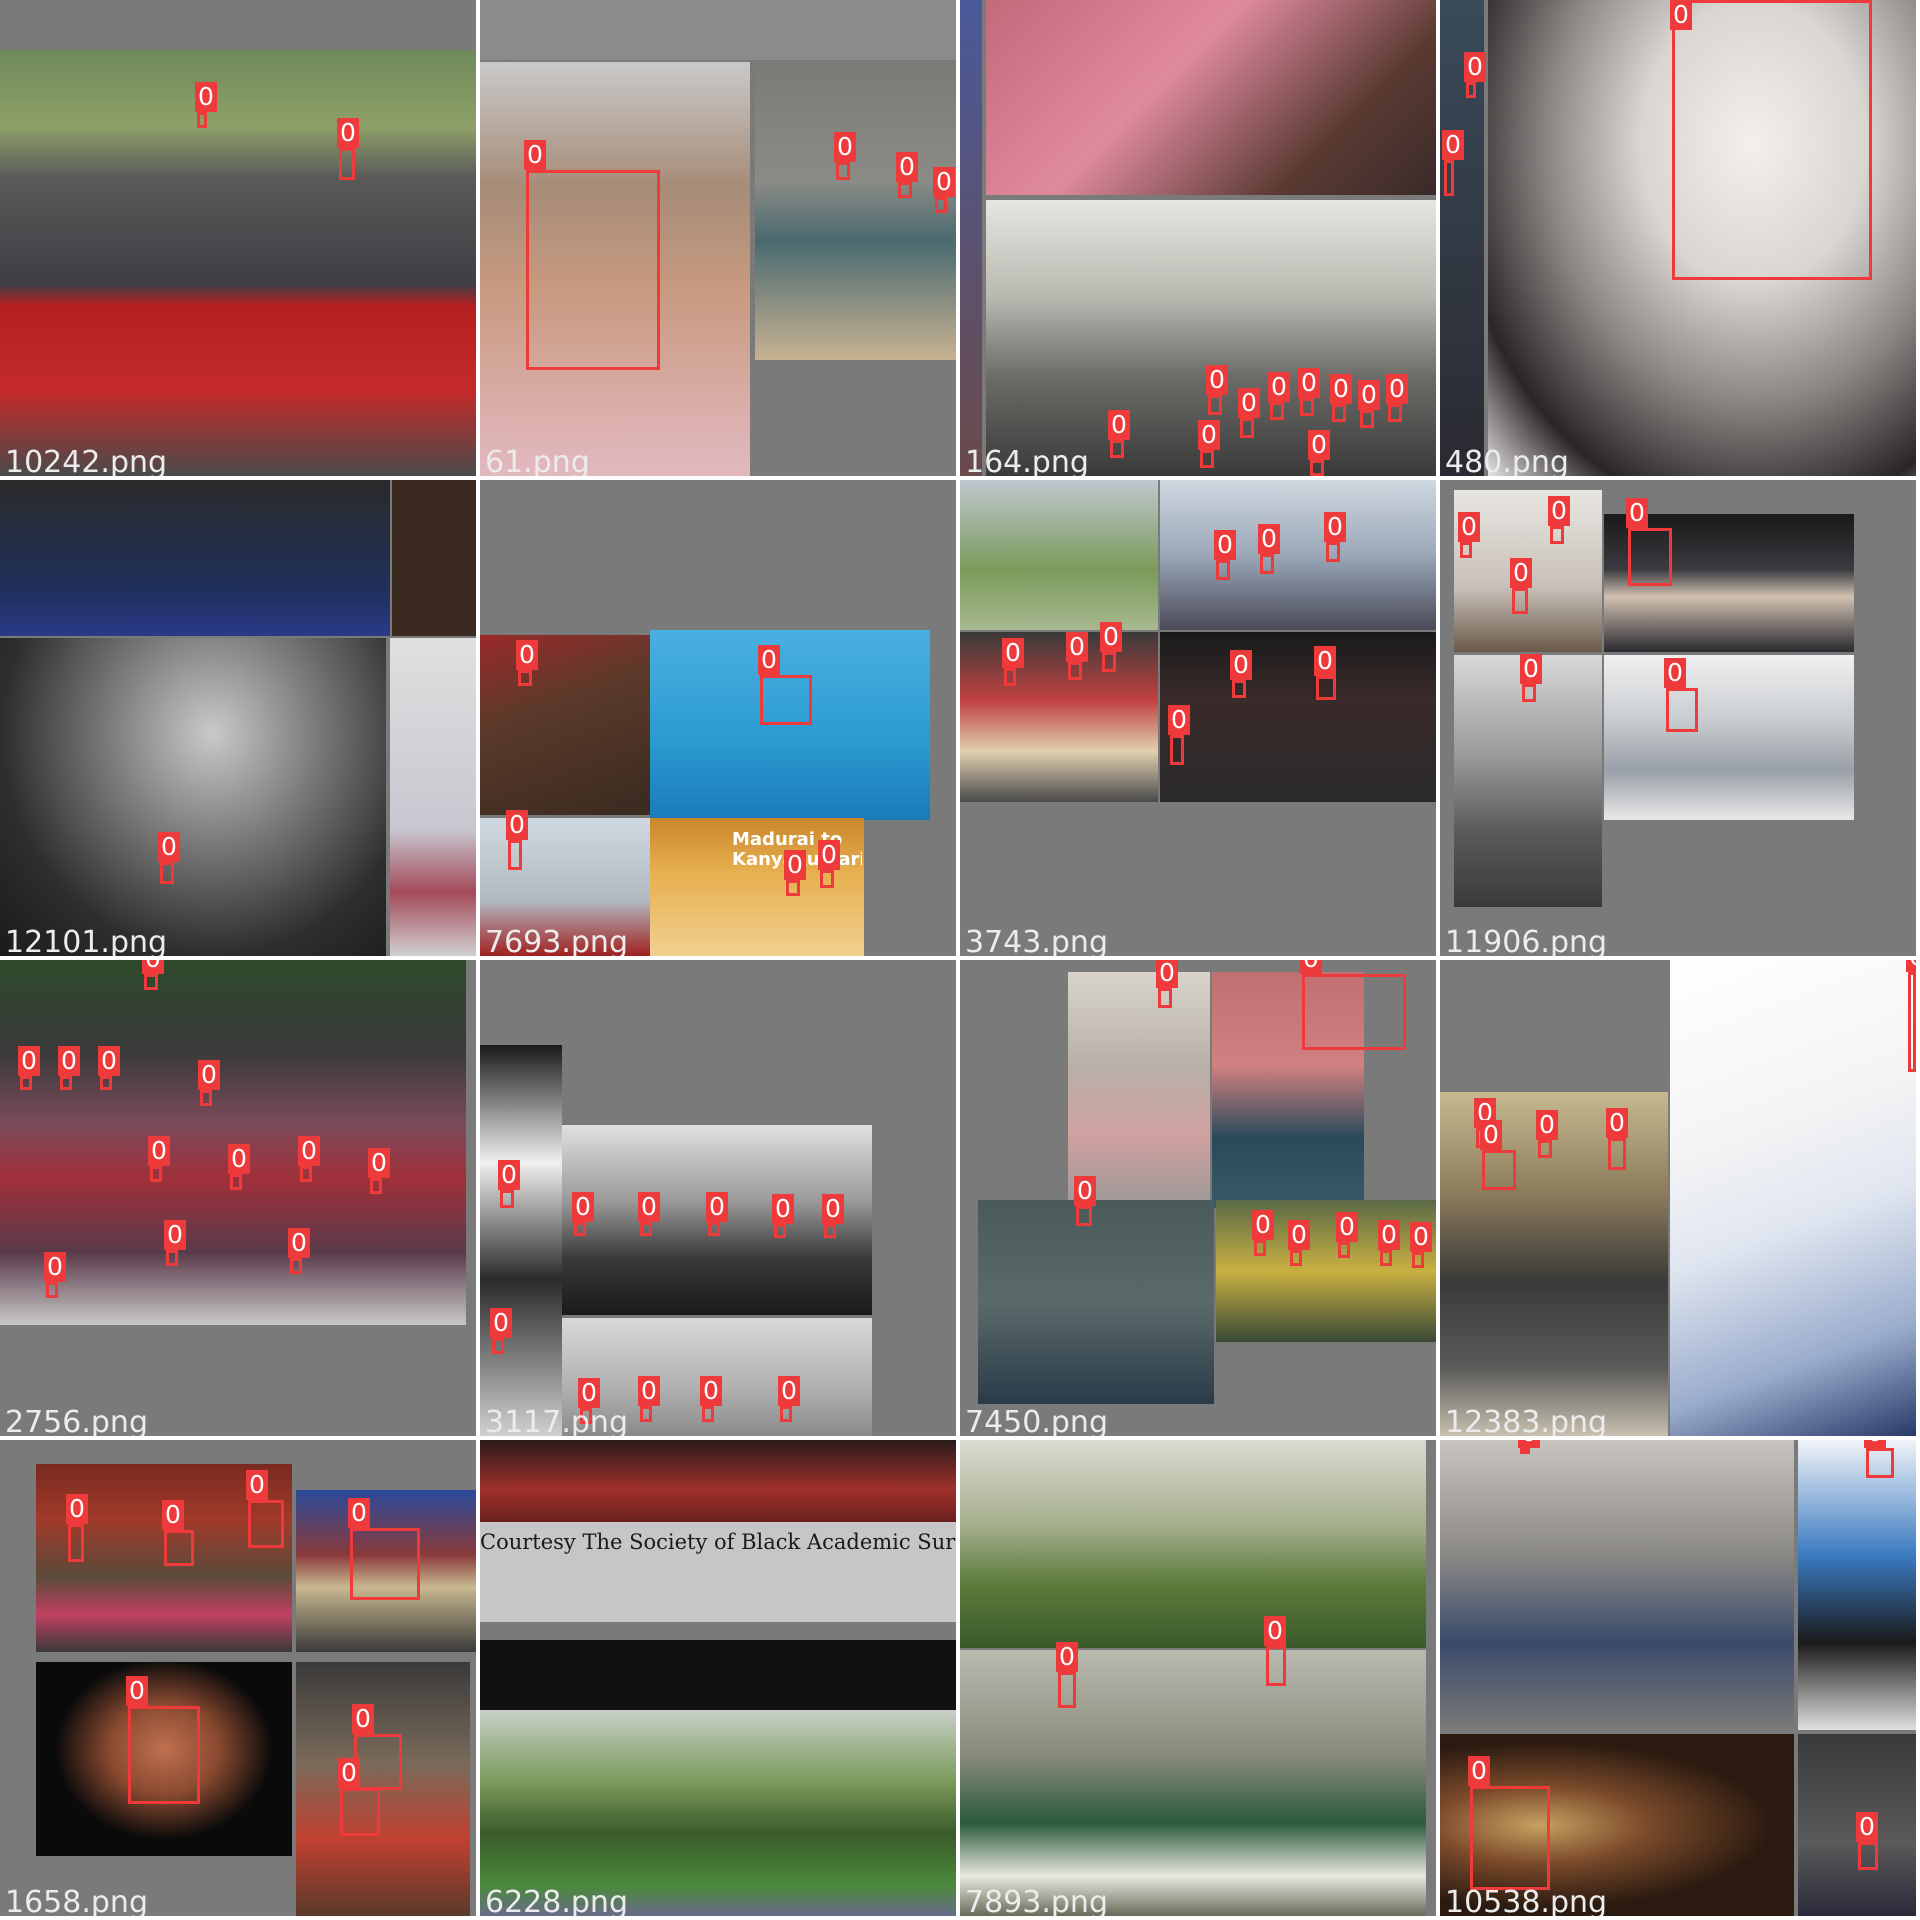 This screenshot has width=1920, height=1920. I want to click on filename-label: 11906.png, so click(1526, 941).